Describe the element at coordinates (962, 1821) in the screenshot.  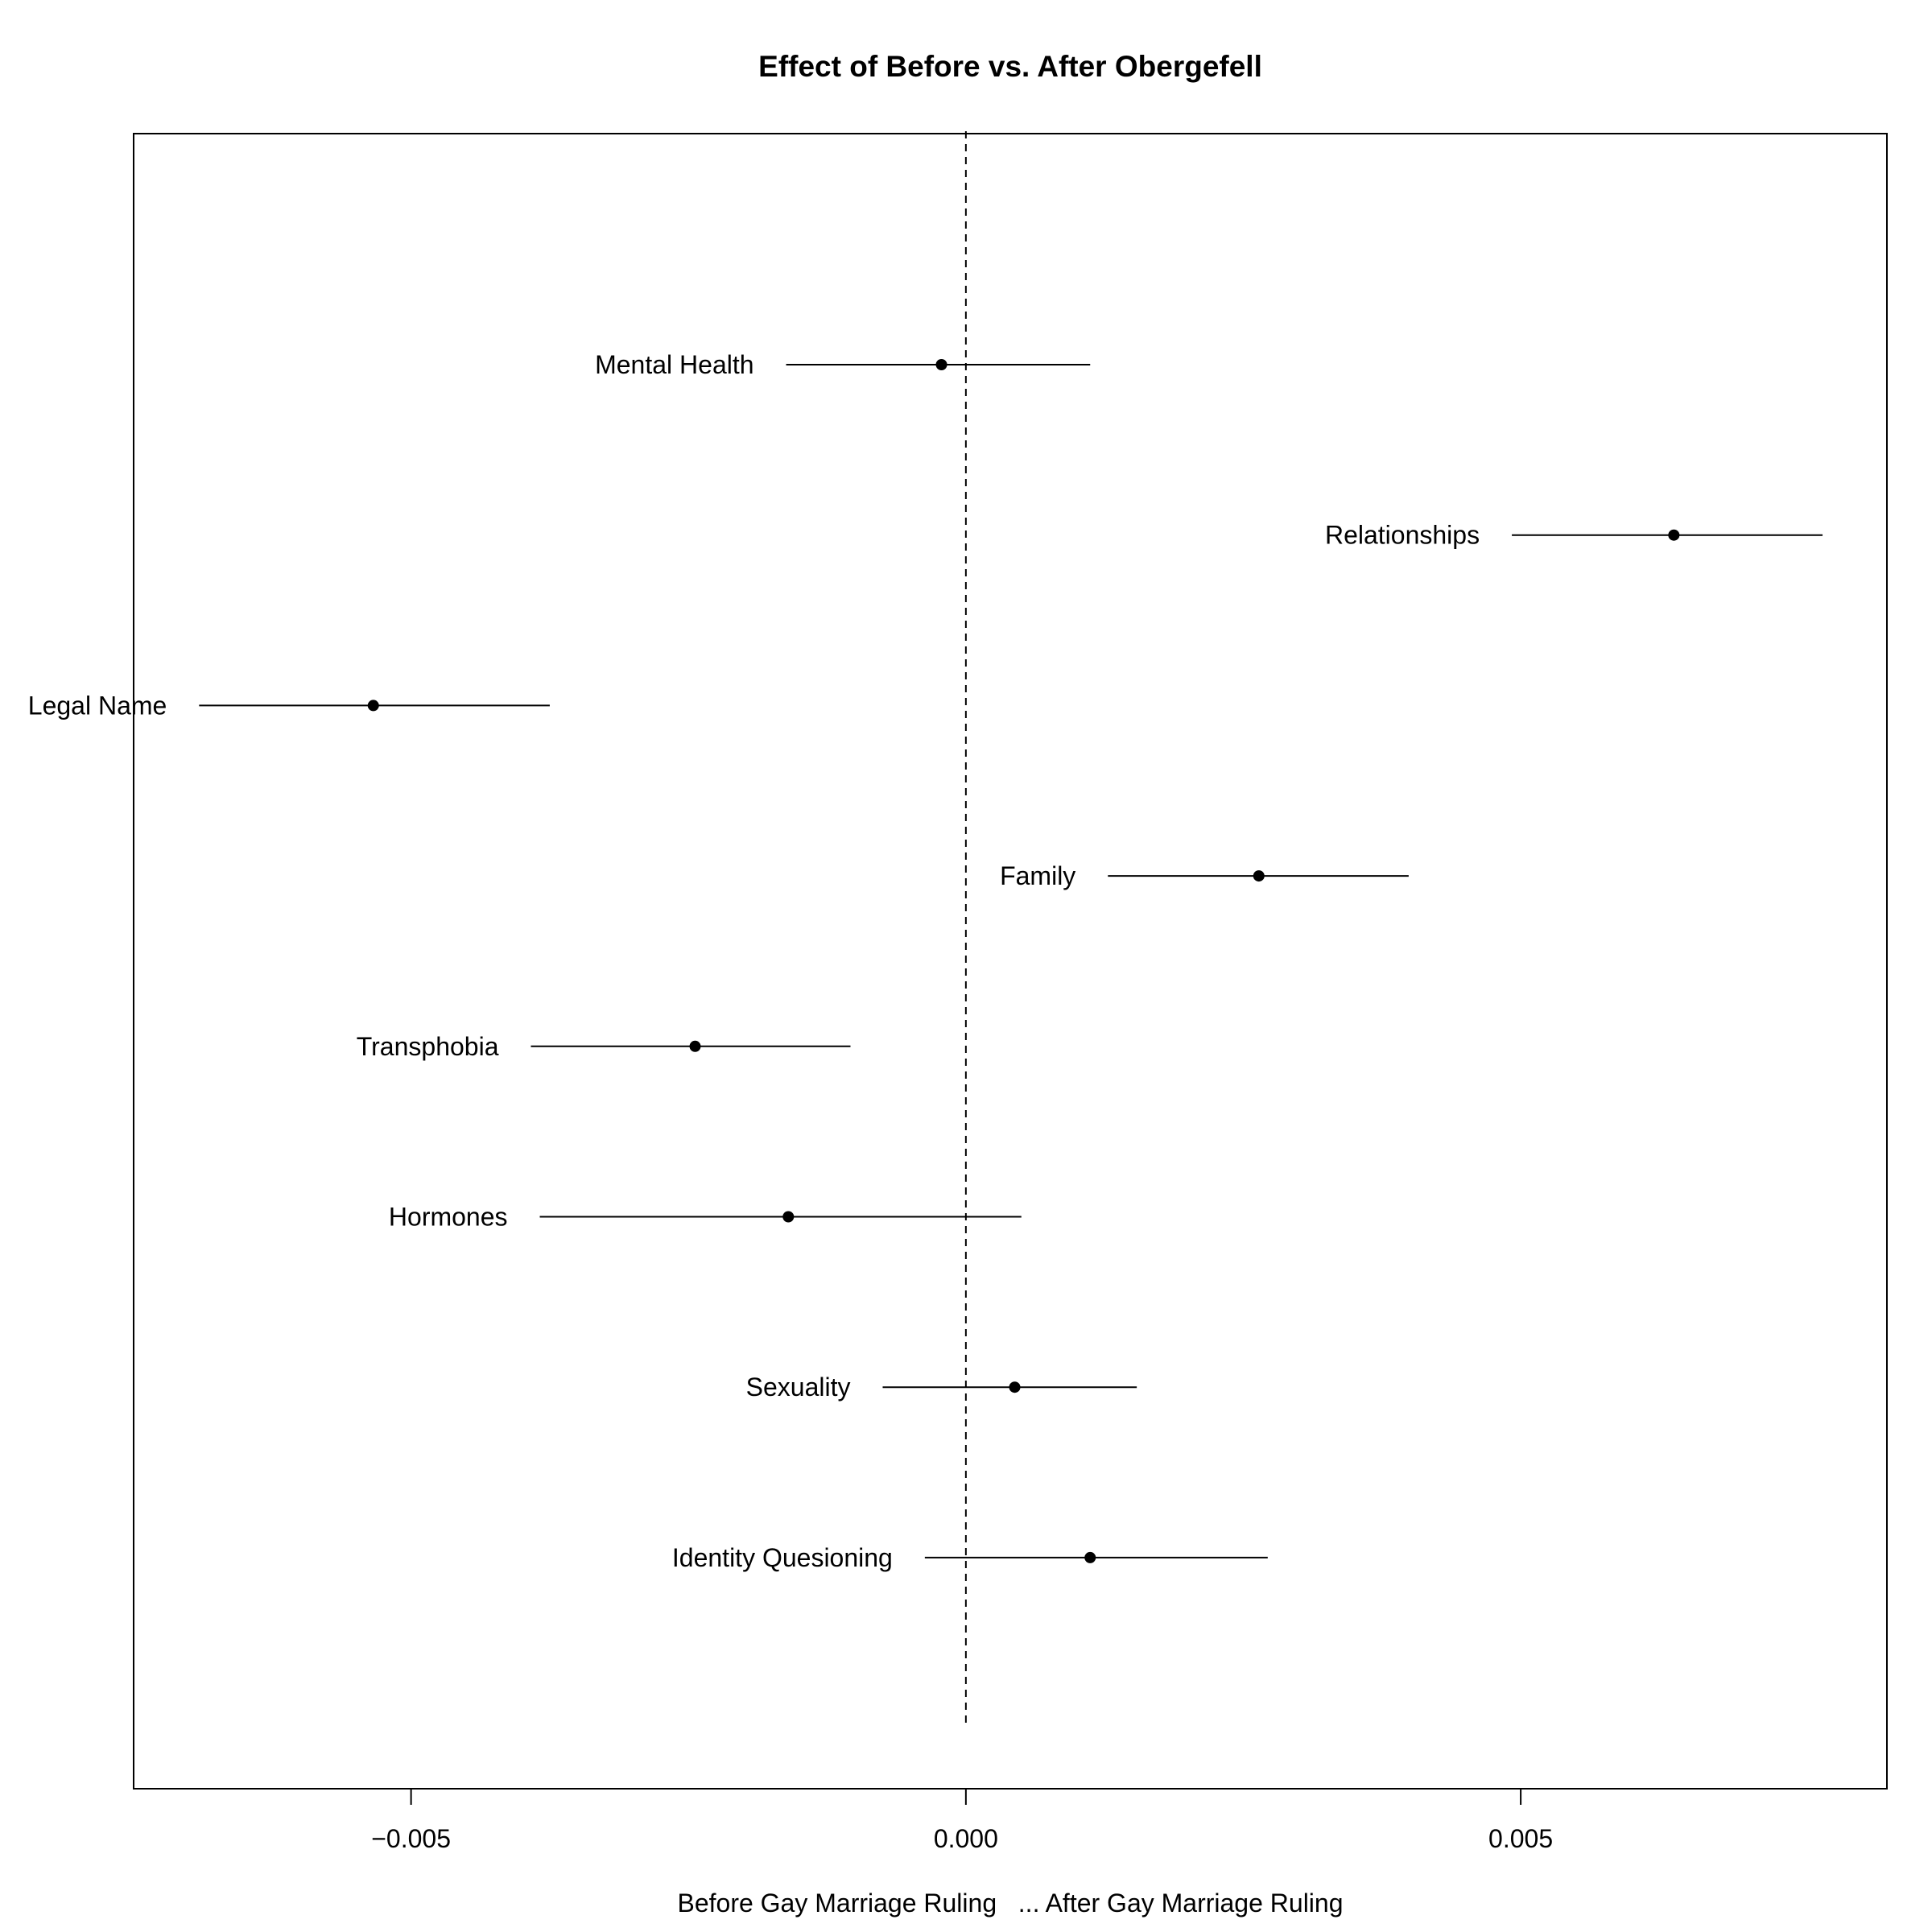
I see `x-axis: −0.005 0.000 0.005` at that location.